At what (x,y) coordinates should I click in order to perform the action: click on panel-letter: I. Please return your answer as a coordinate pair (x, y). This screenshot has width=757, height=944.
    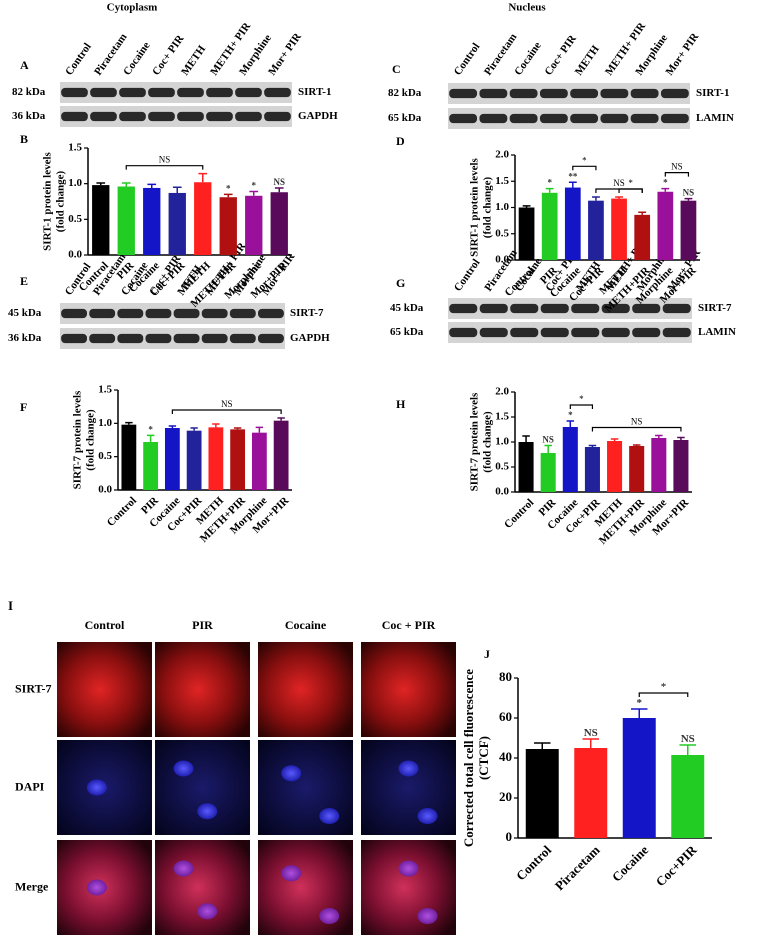
    Looking at the image, I should click on (10, 605).